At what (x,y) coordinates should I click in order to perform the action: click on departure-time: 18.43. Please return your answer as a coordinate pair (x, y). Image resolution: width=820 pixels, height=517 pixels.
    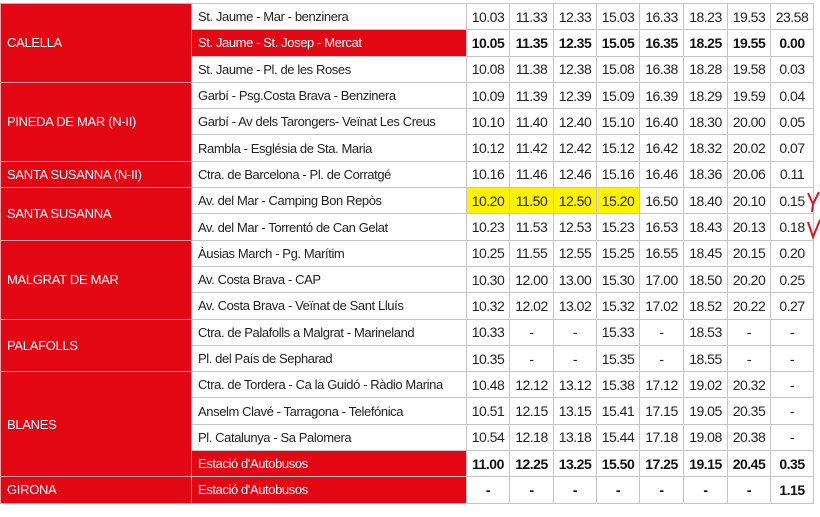
    Looking at the image, I should click on (705, 227).